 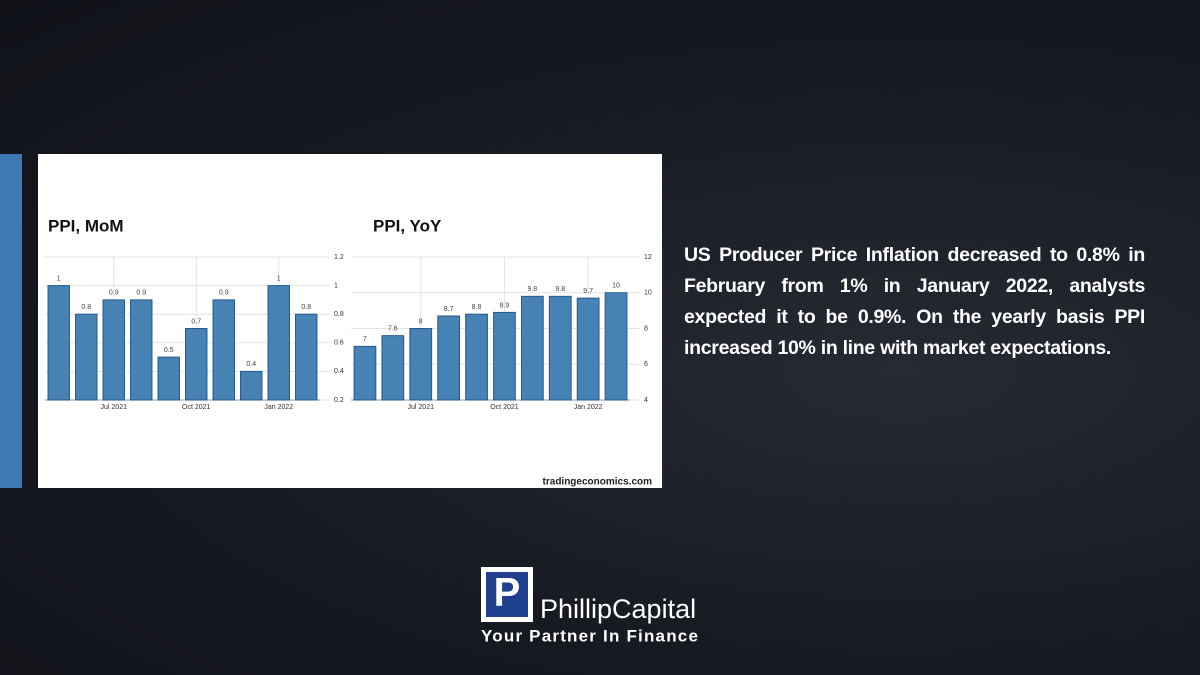 What do you see at coordinates (339, 257) in the screenshot?
I see `y-tick-label: 1.2` at bounding box center [339, 257].